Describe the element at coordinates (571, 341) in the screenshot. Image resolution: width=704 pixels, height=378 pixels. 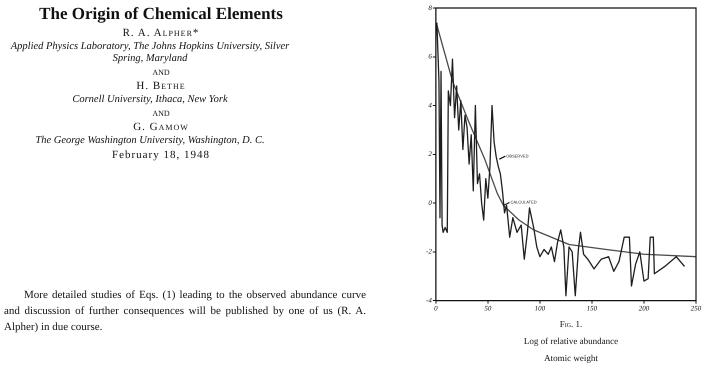
I see `text: Log of relative abundance` at that location.